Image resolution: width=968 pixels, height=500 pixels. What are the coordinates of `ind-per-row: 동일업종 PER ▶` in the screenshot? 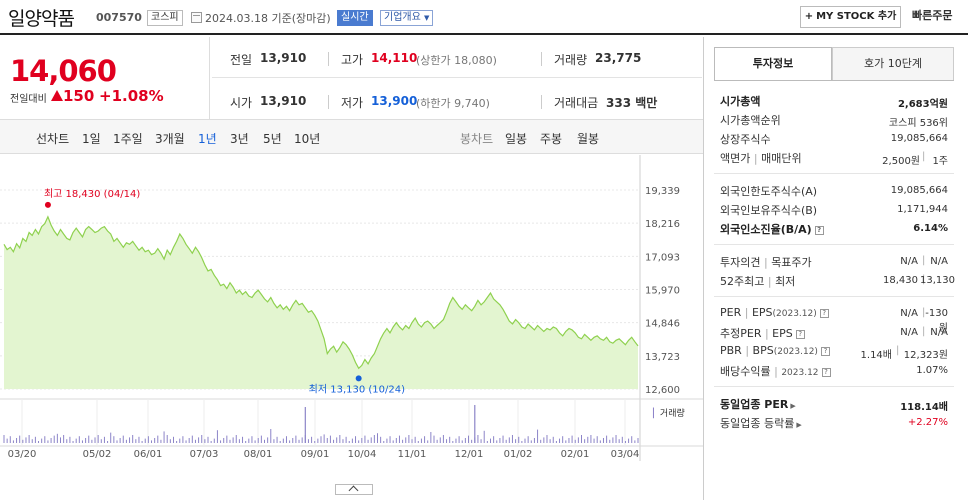 It's located at (758, 404).